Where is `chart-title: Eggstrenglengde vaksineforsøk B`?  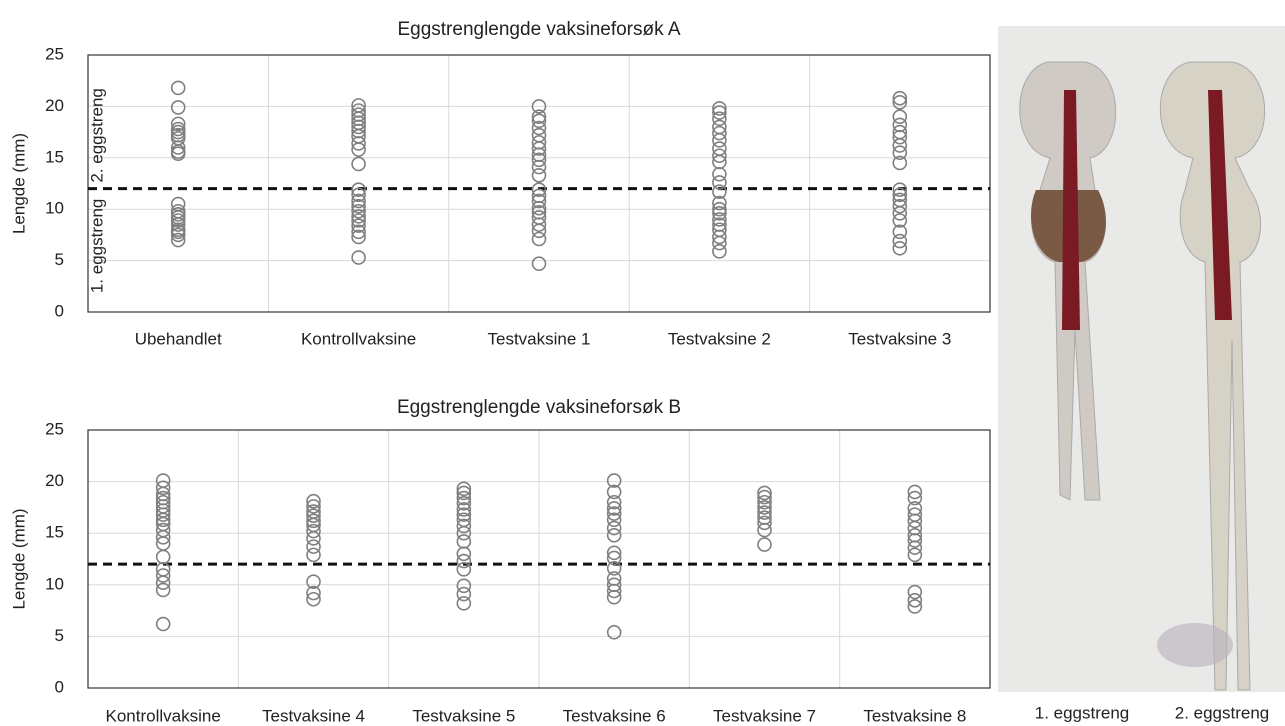
chart-title: Eggstrenglengde vaksineforsøk B is located at coordinates (539, 407).